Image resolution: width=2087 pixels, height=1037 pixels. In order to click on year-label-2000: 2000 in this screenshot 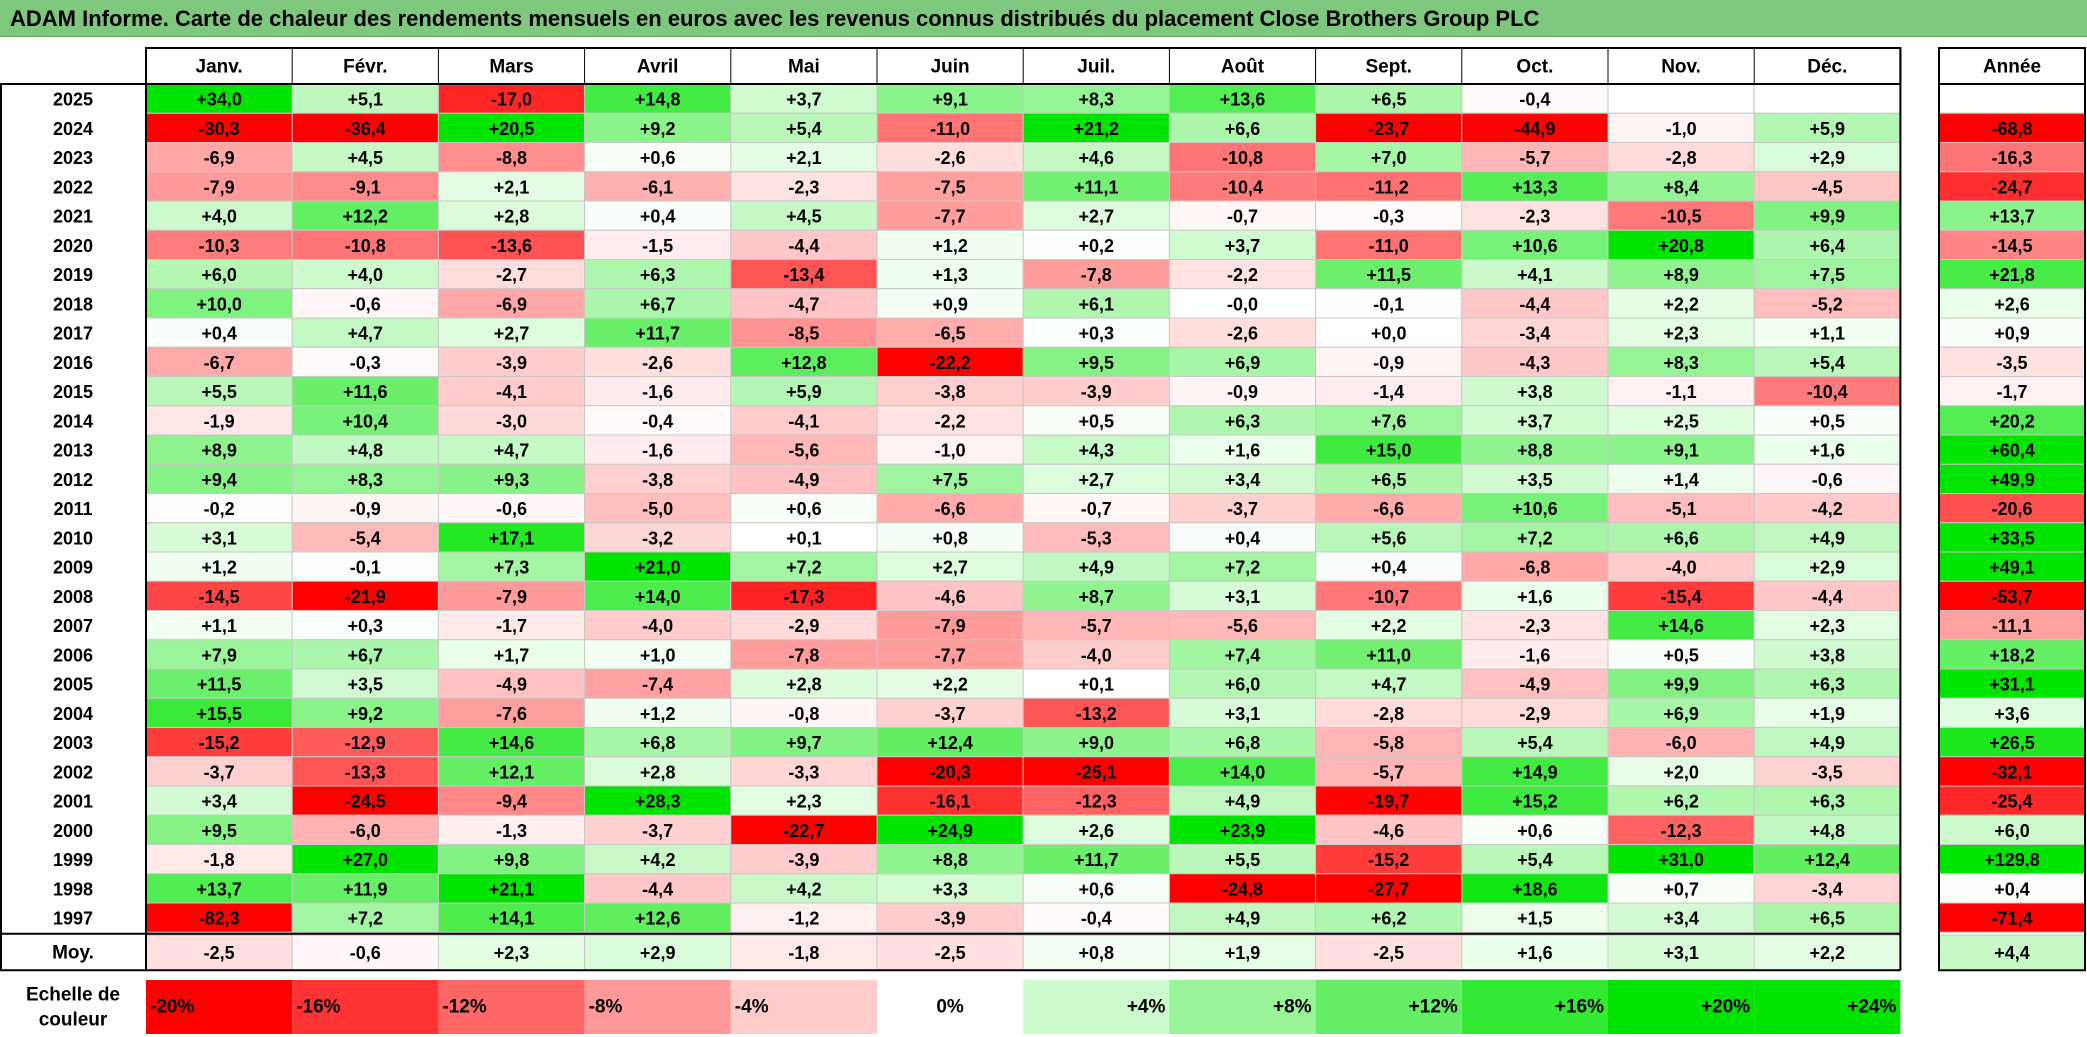, I will do `click(73, 831)`.